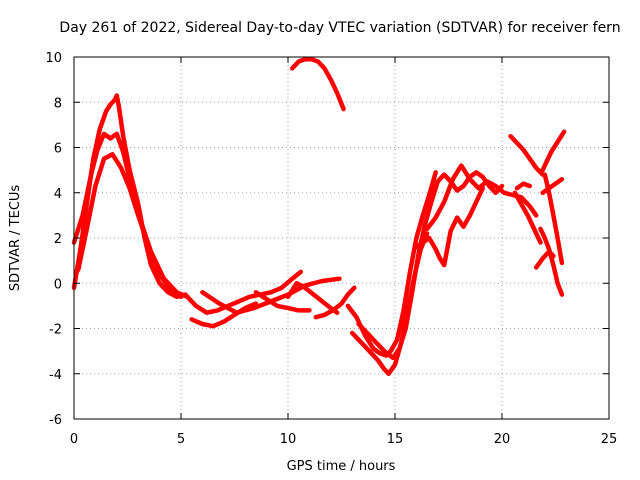  What do you see at coordinates (181, 439) in the screenshot?
I see `x-tick-label: 5` at bounding box center [181, 439].